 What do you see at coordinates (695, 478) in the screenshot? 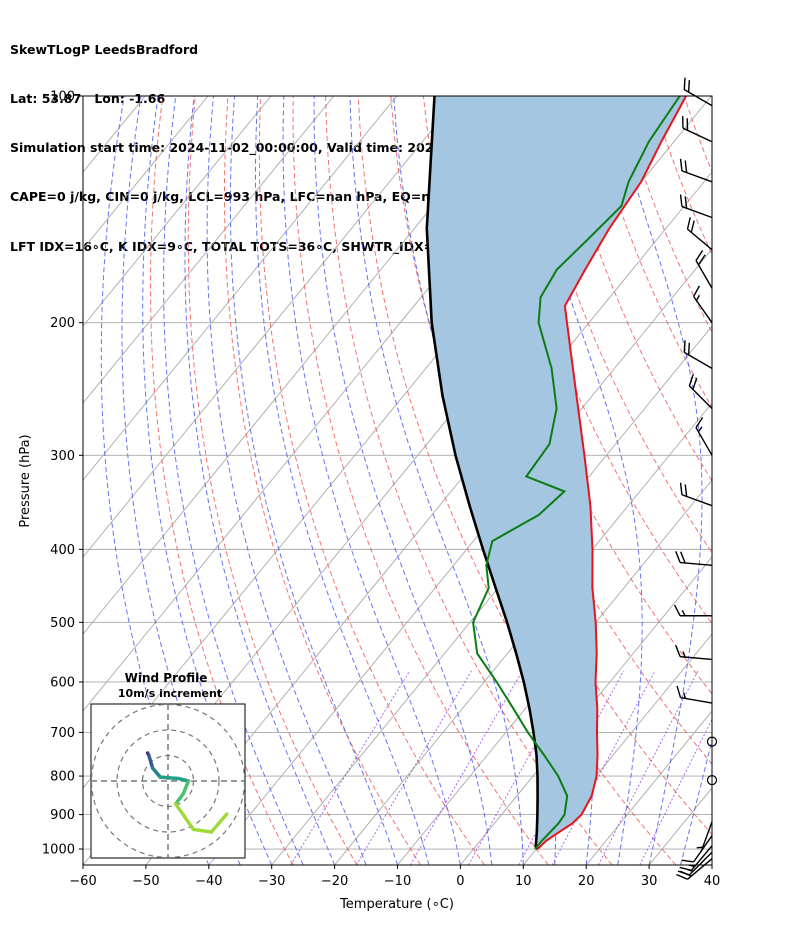
I see `wind-barbs` at bounding box center [695, 478].